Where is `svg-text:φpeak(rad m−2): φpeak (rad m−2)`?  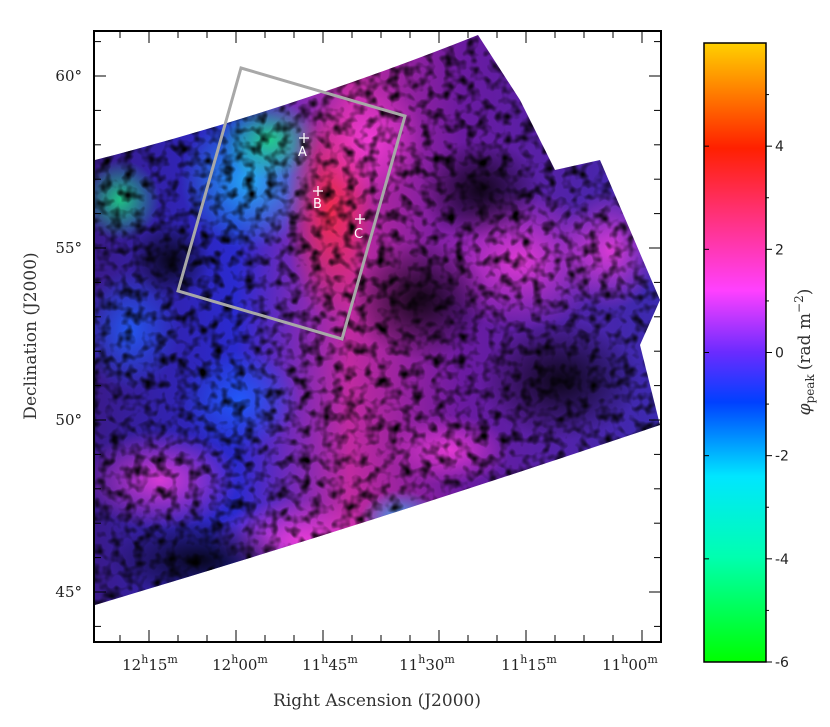
svg-text:φpeak(rad m−2): φpeak (rad m−2) is located at coordinates (804, 352).